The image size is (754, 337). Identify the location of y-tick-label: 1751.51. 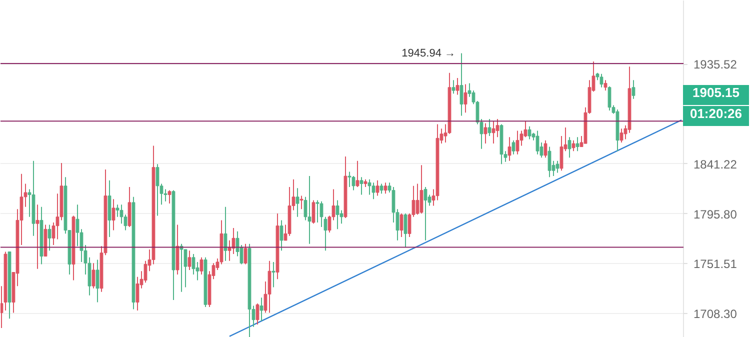
(716, 264).